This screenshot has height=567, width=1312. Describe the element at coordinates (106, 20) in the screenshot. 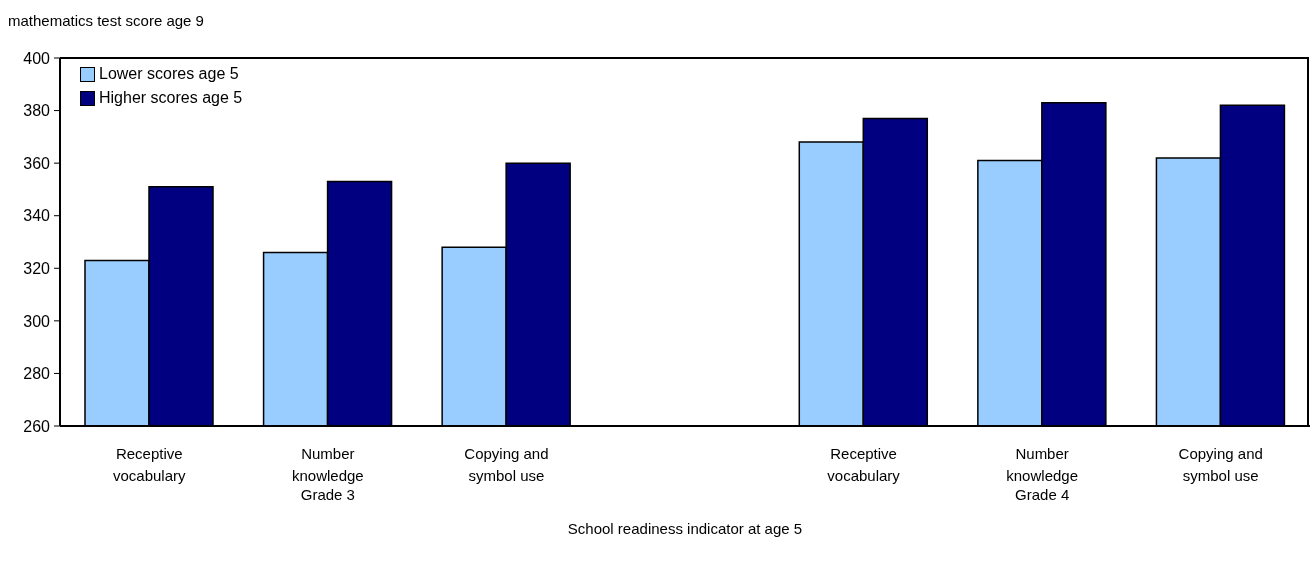

I see `y-axis-title: mathematics test score age 9` at that location.